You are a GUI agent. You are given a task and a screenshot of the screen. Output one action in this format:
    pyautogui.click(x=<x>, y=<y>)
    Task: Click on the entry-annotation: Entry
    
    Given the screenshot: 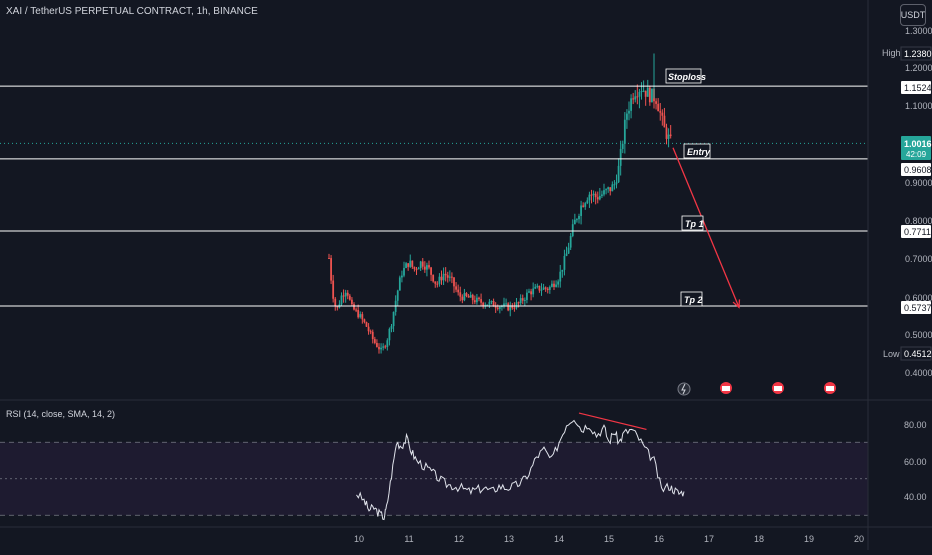 What is the action you would take?
    pyautogui.click(x=697, y=151)
    